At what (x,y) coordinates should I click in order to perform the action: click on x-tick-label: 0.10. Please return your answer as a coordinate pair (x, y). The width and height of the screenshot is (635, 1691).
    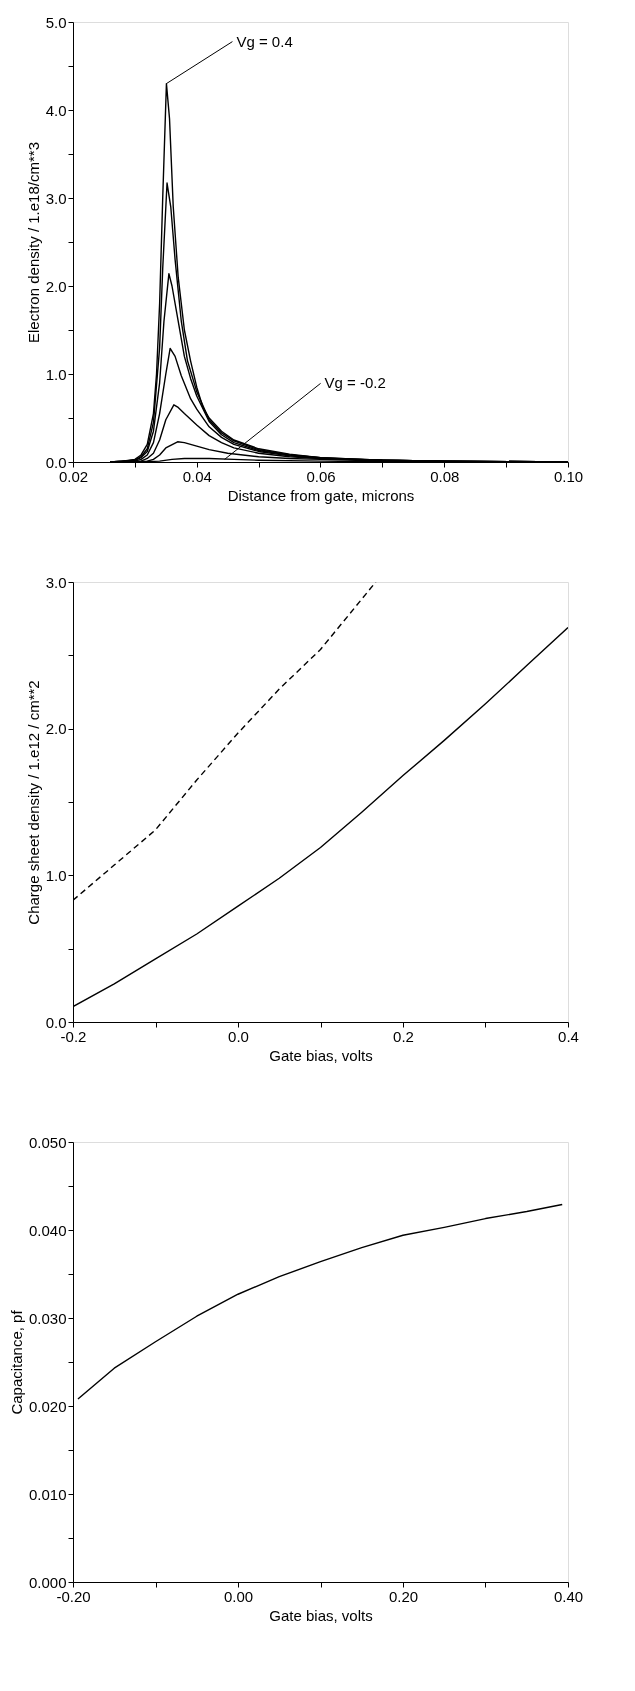
    Looking at the image, I should click on (568, 476).